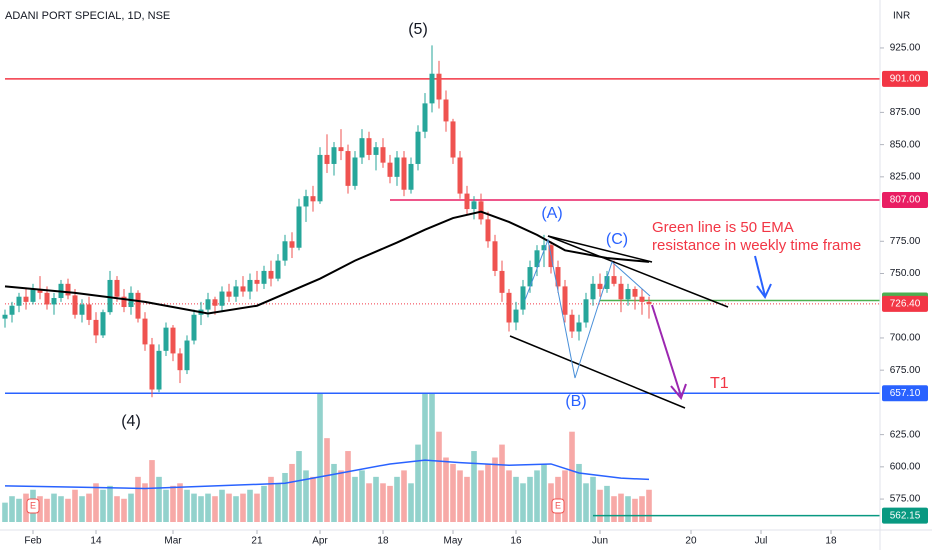 The width and height of the screenshot is (932, 550). I want to click on earnings-label: E, so click(558, 505).